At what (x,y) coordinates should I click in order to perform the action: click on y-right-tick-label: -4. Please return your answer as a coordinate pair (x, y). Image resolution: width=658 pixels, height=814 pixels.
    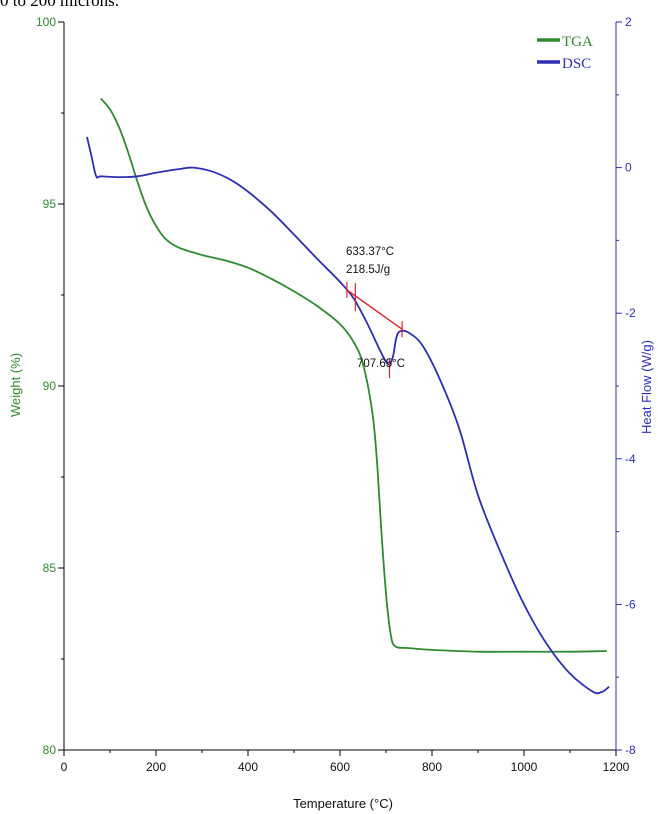
    Looking at the image, I should click on (630, 459).